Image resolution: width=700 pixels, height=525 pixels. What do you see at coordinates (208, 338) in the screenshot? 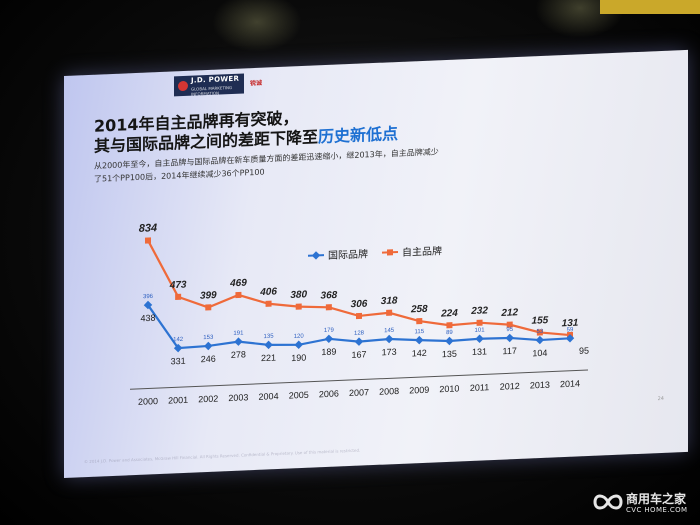
I see `data-label-international: 153` at bounding box center [208, 338].